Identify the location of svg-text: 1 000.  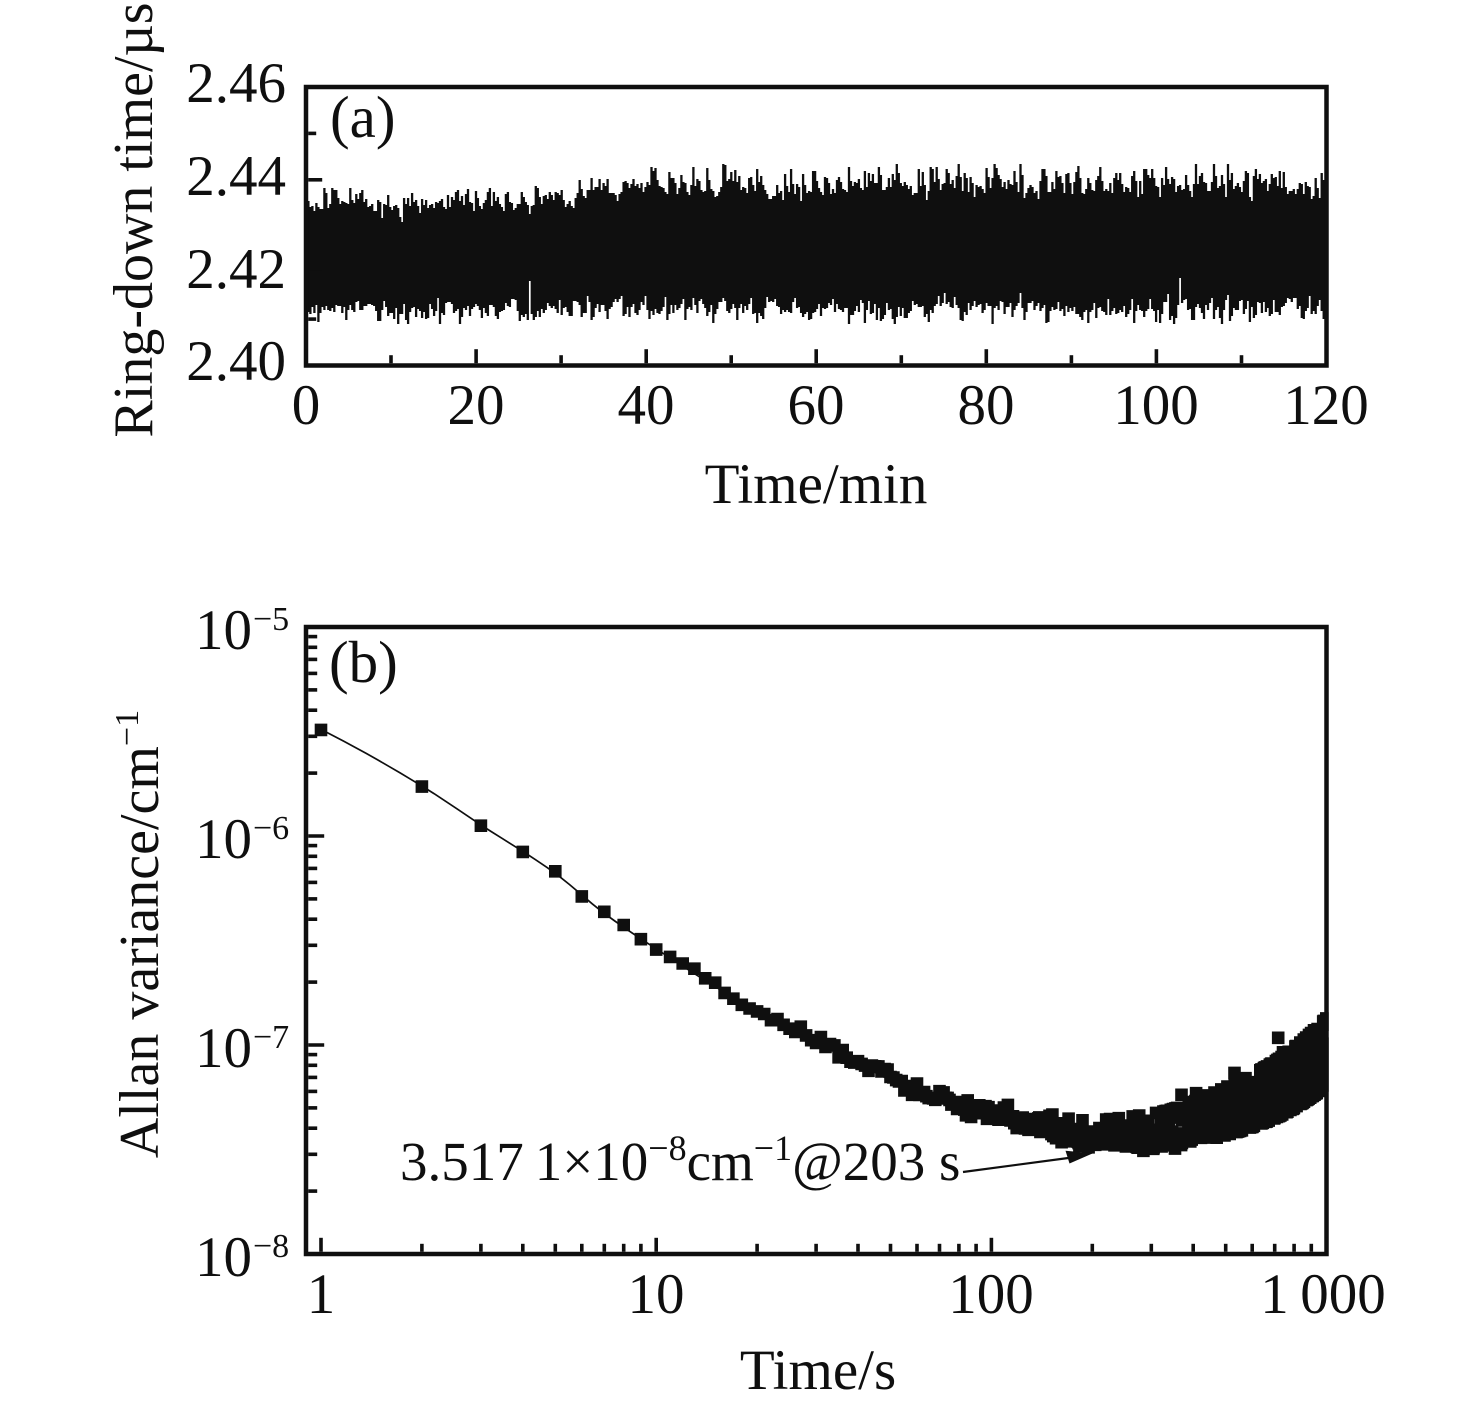
(1322, 1294).